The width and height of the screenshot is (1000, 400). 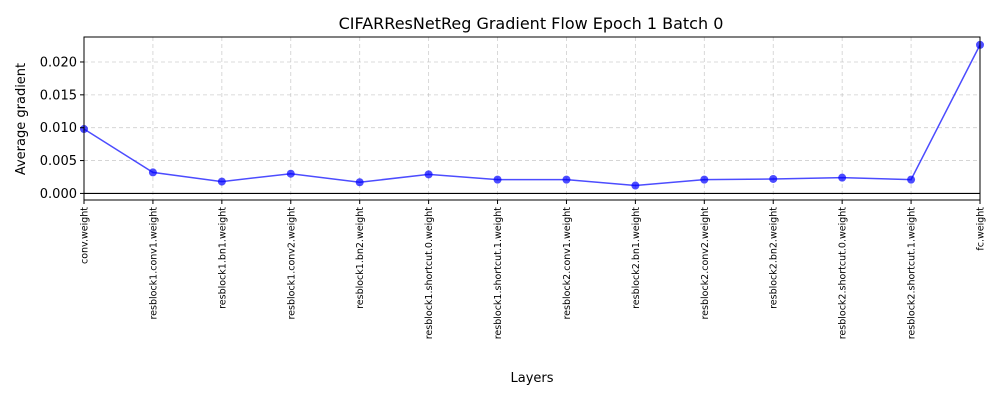 What do you see at coordinates (58, 62) in the screenshot?
I see `y-tick-label: 0.020` at bounding box center [58, 62].